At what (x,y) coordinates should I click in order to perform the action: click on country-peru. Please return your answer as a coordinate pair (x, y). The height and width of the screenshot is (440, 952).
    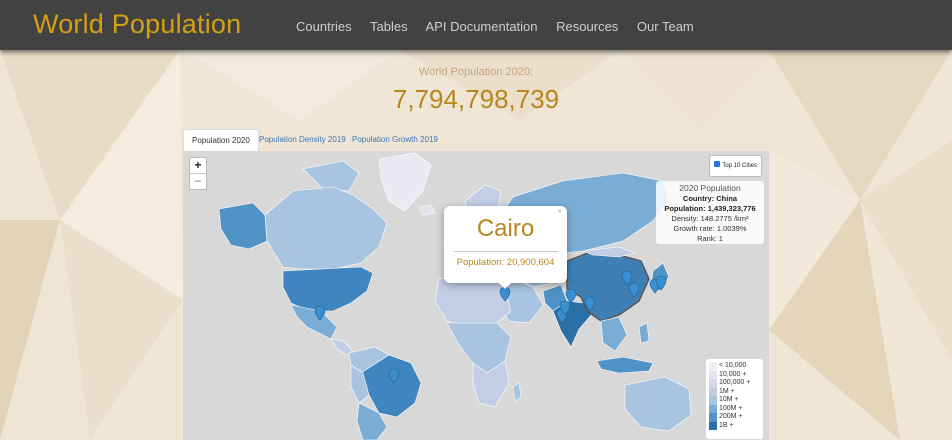
    Looking at the image, I should click on (360, 384).